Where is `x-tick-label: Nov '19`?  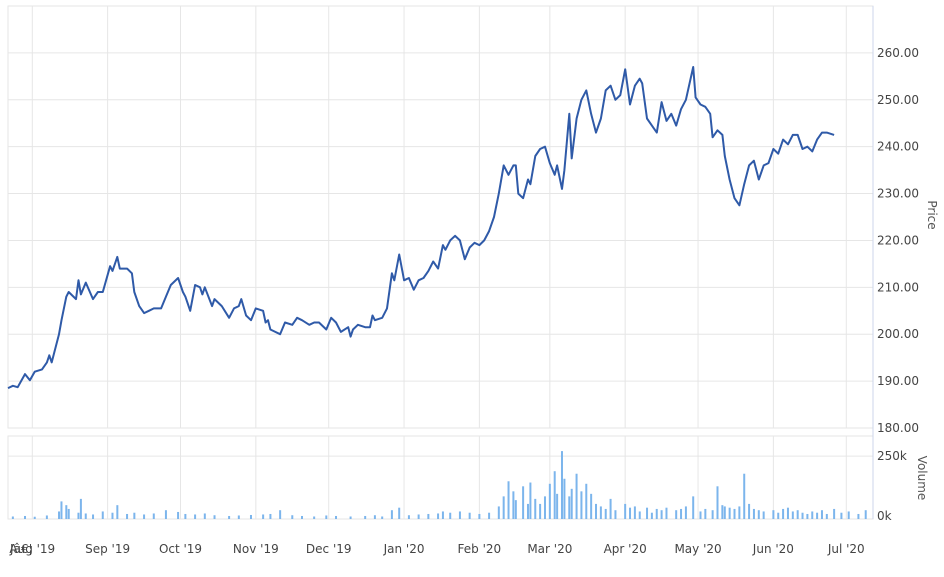 x-tick-label: Nov '19 is located at coordinates (256, 549).